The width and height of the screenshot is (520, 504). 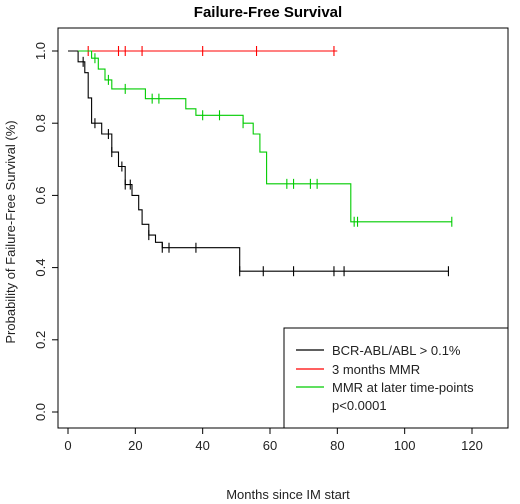 What do you see at coordinates (405, 445) in the screenshot?
I see `x-tick-label: 100` at bounding box center [405, 445].